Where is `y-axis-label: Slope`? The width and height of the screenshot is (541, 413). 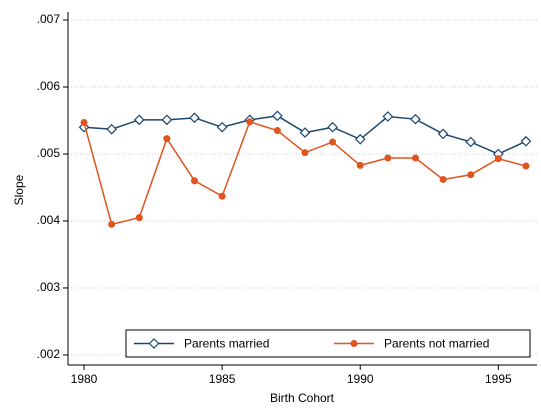 y-axis-label: Slope is located at coordinates (19, 189).